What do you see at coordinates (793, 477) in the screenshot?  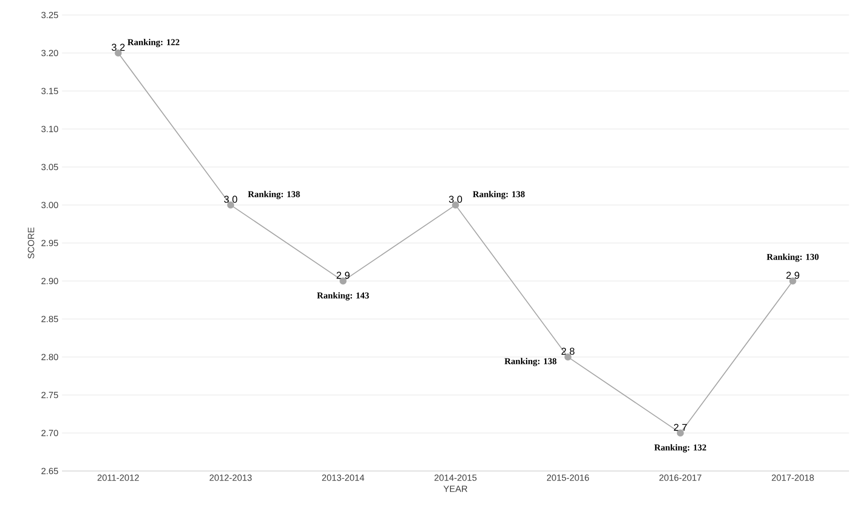 I see `x-tick-label: 2017-2018` at bounding box center [793, 477].